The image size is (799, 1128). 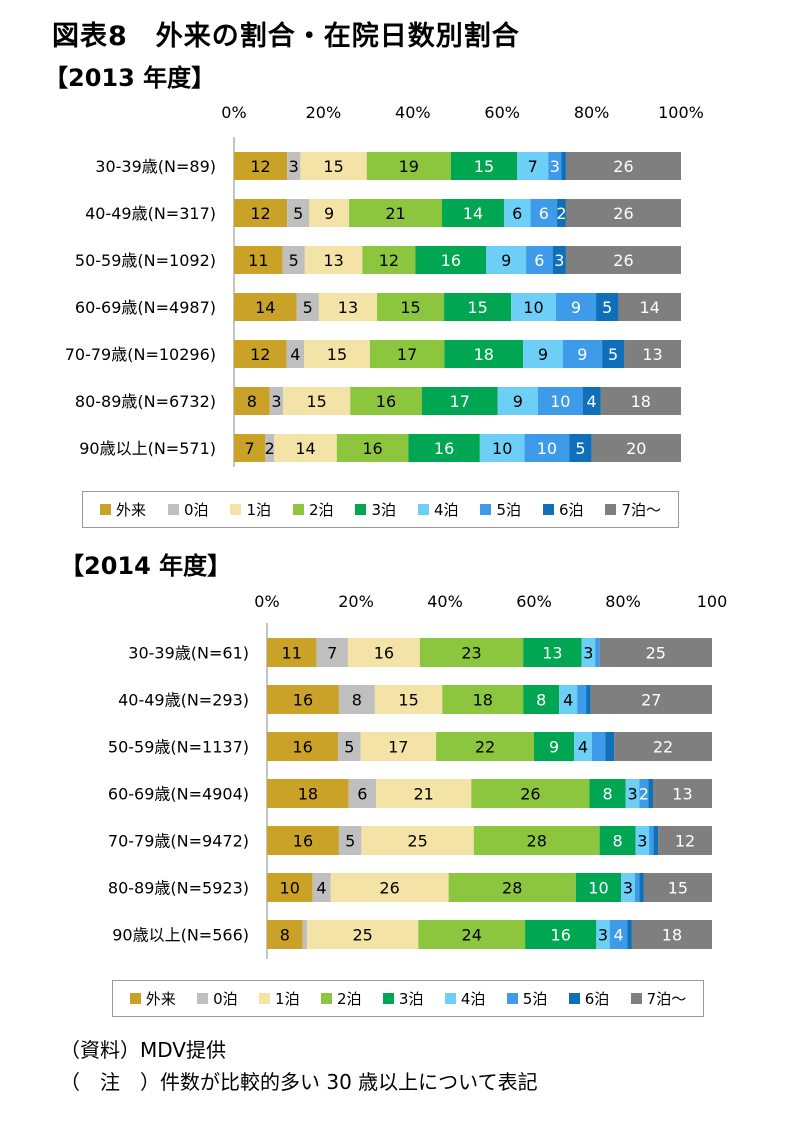 I want to click on legend-label: 4泊, so click(x=446, y=510).